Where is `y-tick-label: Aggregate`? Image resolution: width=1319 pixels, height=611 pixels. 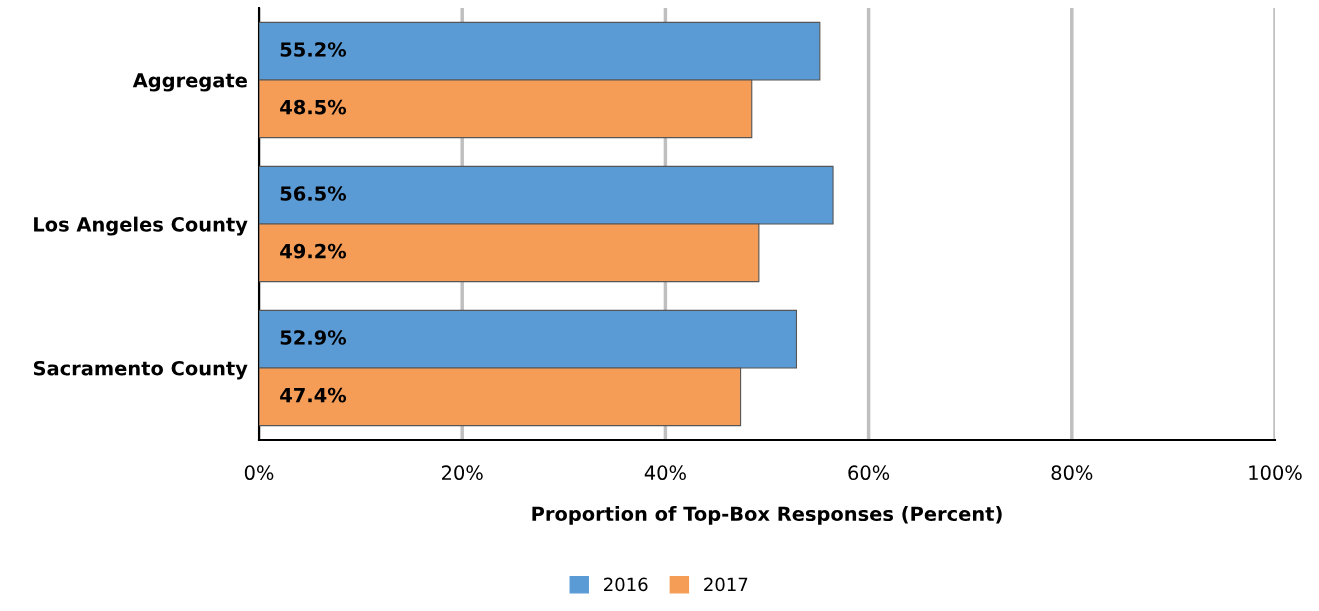 y-tick-label: Aggregate is located at coordinates (189, 82).